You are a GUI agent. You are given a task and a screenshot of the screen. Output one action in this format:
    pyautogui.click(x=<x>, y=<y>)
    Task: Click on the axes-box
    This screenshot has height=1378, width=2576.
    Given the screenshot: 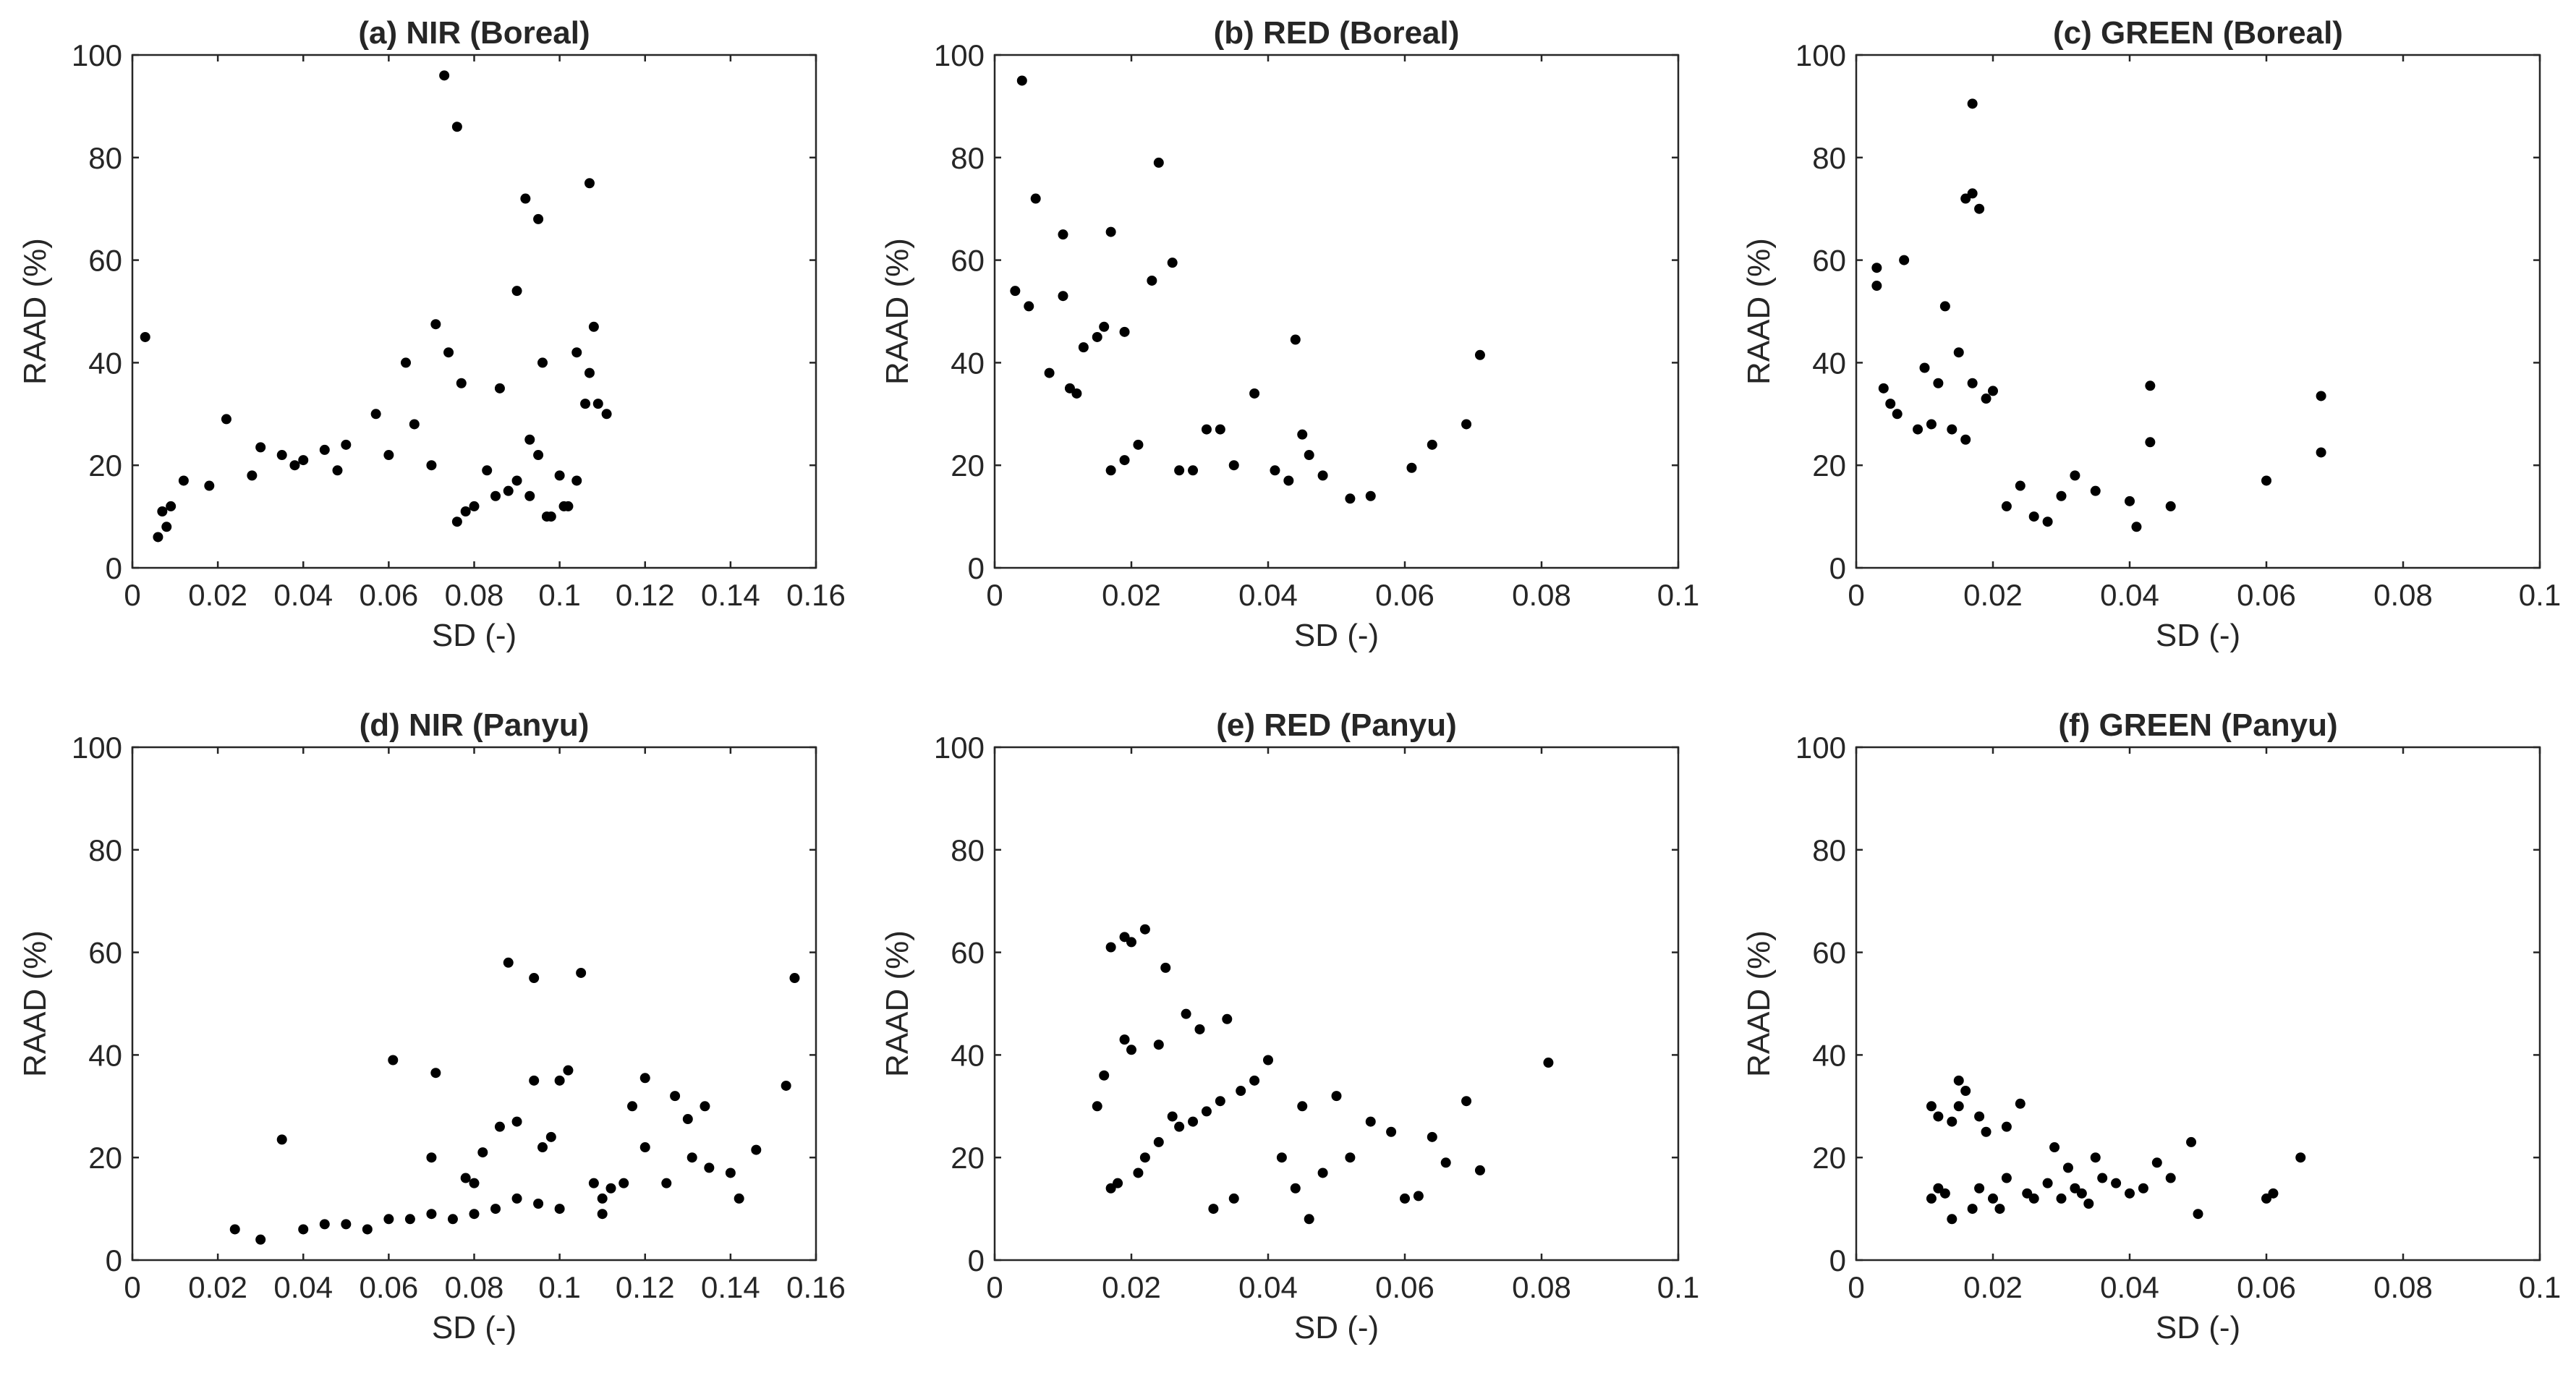 What is the action you would take?
    pyautogui.click(x=1336, y=311)
    